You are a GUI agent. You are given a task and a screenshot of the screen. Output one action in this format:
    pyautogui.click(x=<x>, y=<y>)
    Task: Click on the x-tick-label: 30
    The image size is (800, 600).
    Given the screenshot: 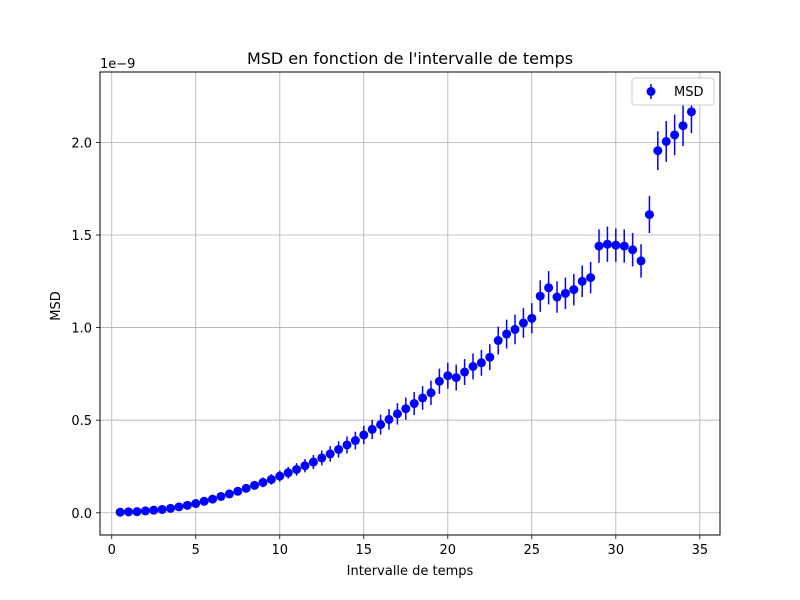 What is the action you would take?
    pyautogui.click(x=616, y=550)
    